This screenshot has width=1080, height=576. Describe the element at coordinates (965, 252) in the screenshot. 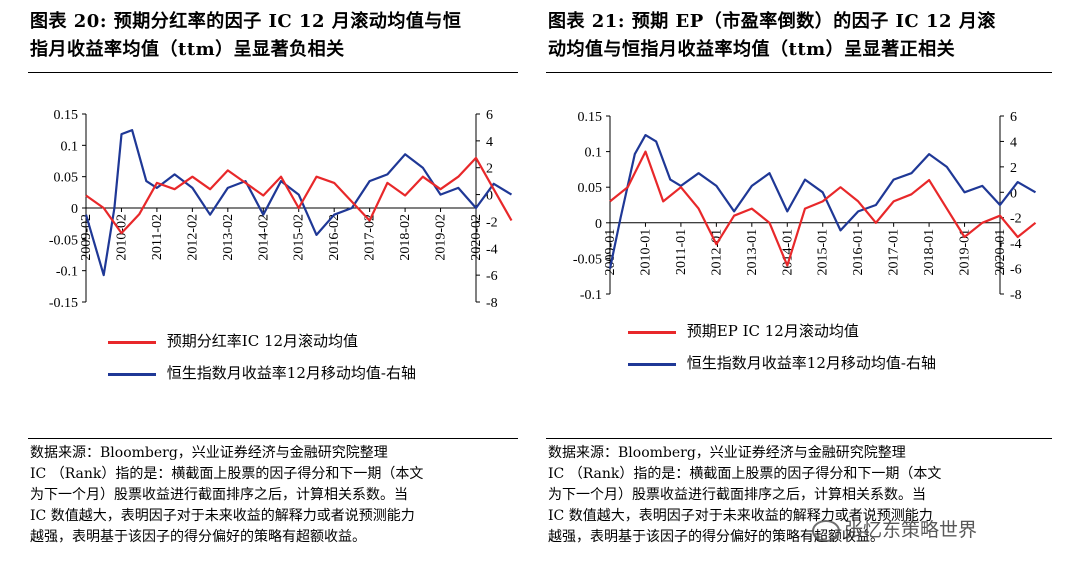

I see `x-tick-label: 2019-01` at that location.